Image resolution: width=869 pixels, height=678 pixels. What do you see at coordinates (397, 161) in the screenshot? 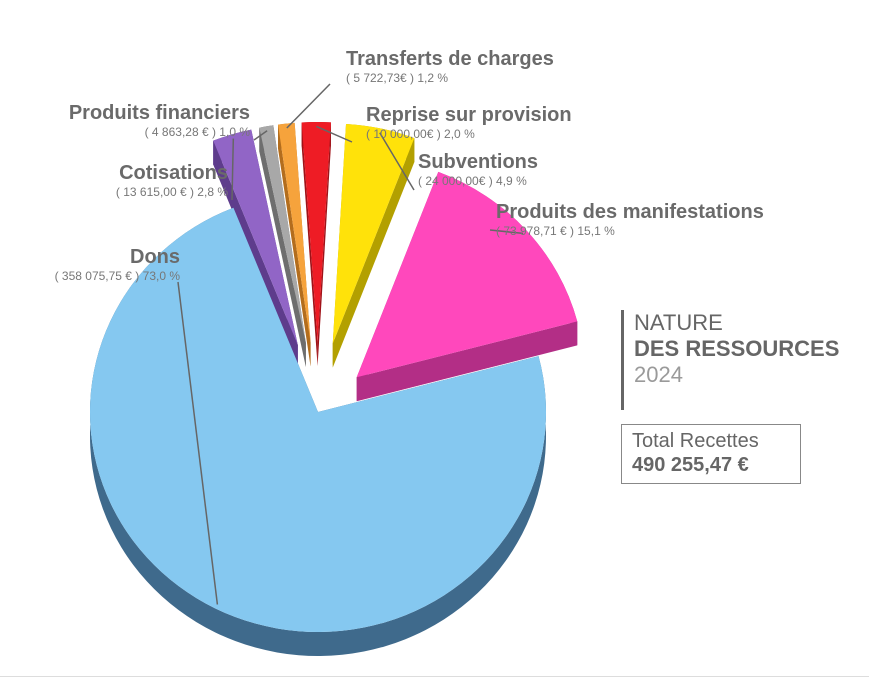
I see `leader-line-subventions` at bounding box center [397, 161].